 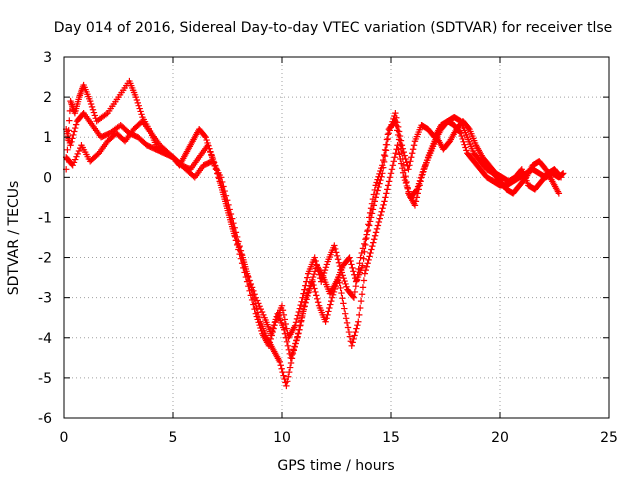 What do you see at coordinates (609, 438) in the screenshot?
I see `x-tick-label: 25` at bounding box center [609, 438].